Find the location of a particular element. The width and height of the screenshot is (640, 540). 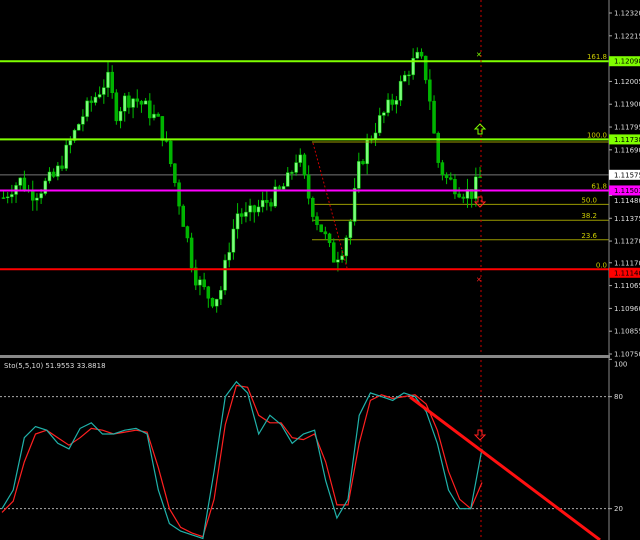

stoch-tick-label: 80 is located at coordinates (618, 397).